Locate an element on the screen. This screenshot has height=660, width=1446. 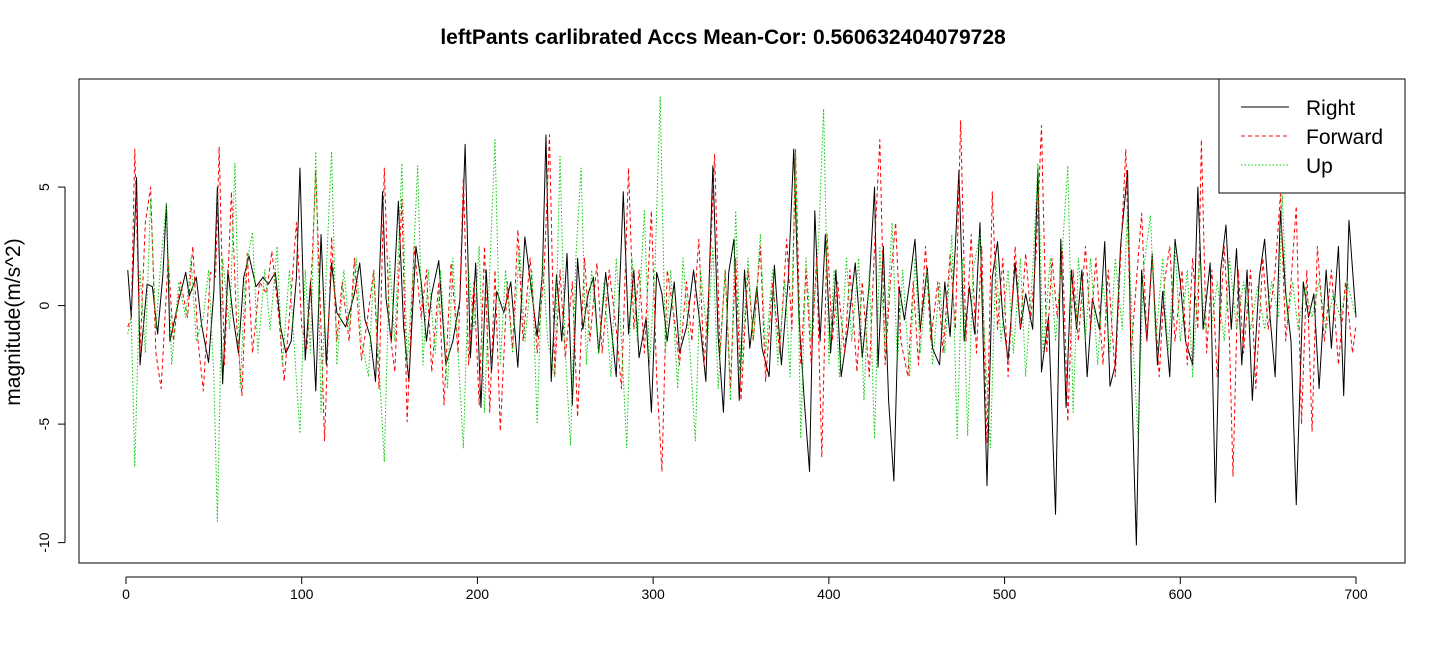
x-tick-label: 200 is located at coordinates (478, 594).